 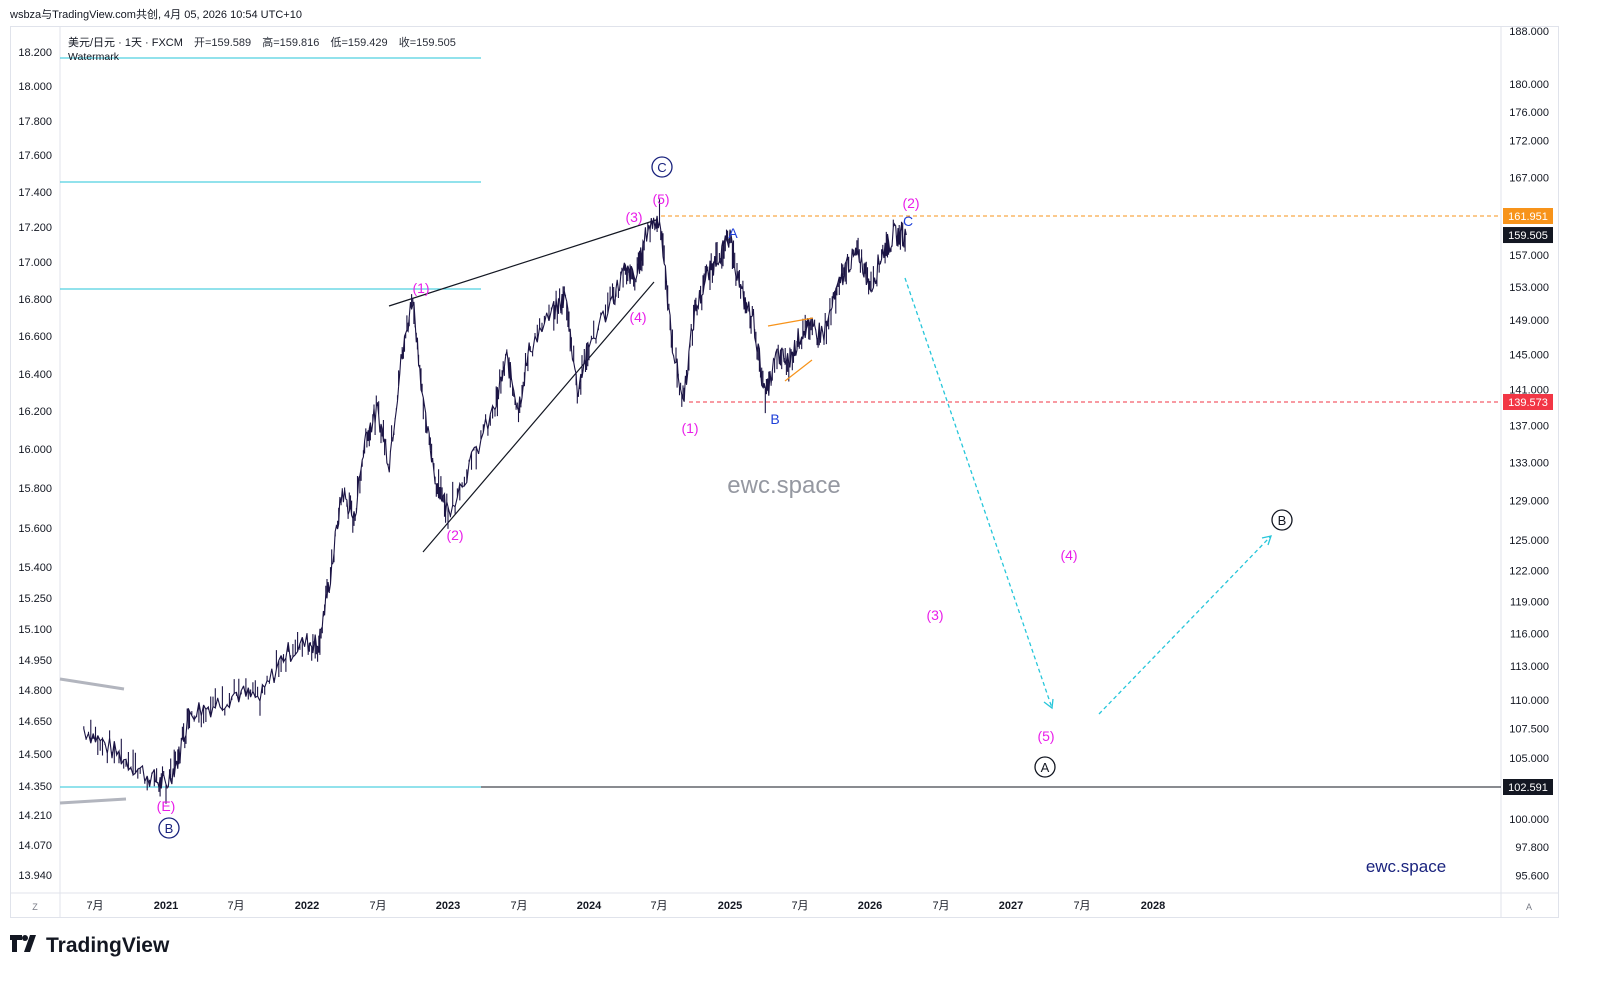 What do you see at coordinates (1529, 355) in the screenshot?
I see `right-axis-tick: 145.000` at bounding box center [1529, 355].